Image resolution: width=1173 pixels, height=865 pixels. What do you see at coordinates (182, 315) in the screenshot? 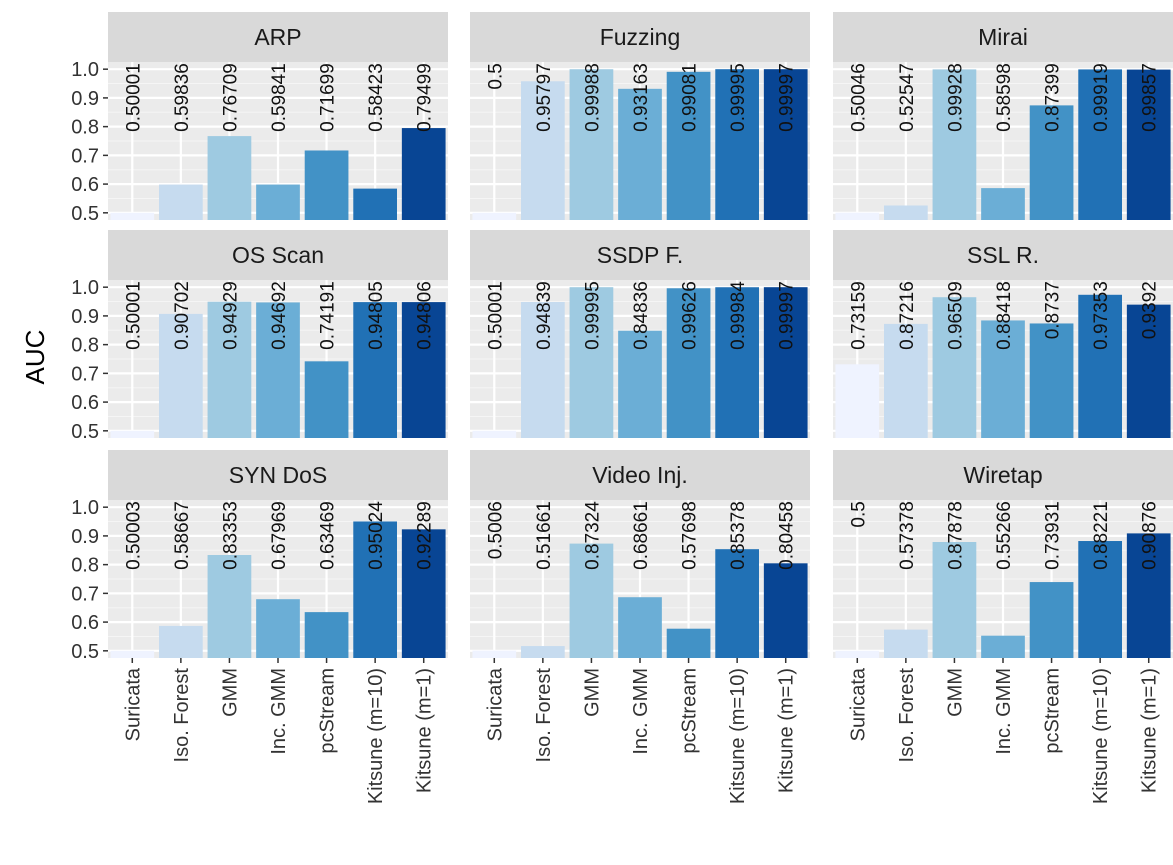
I see `value-label: 0.90702` at bounding box center [182, 315].